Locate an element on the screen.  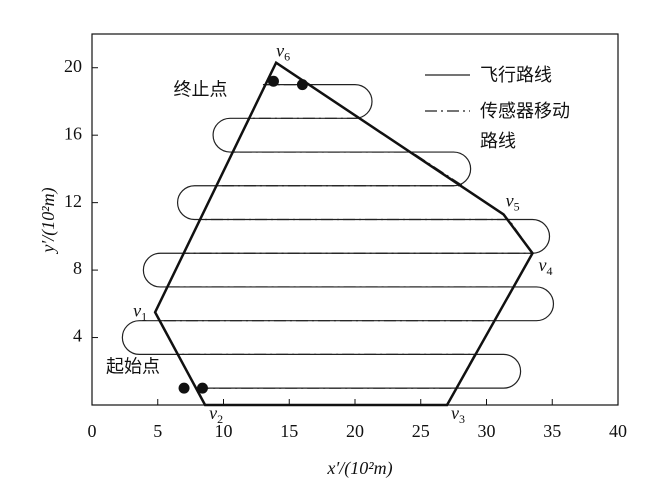
x-tick-label: 10 is located at coordinates (224, 431).